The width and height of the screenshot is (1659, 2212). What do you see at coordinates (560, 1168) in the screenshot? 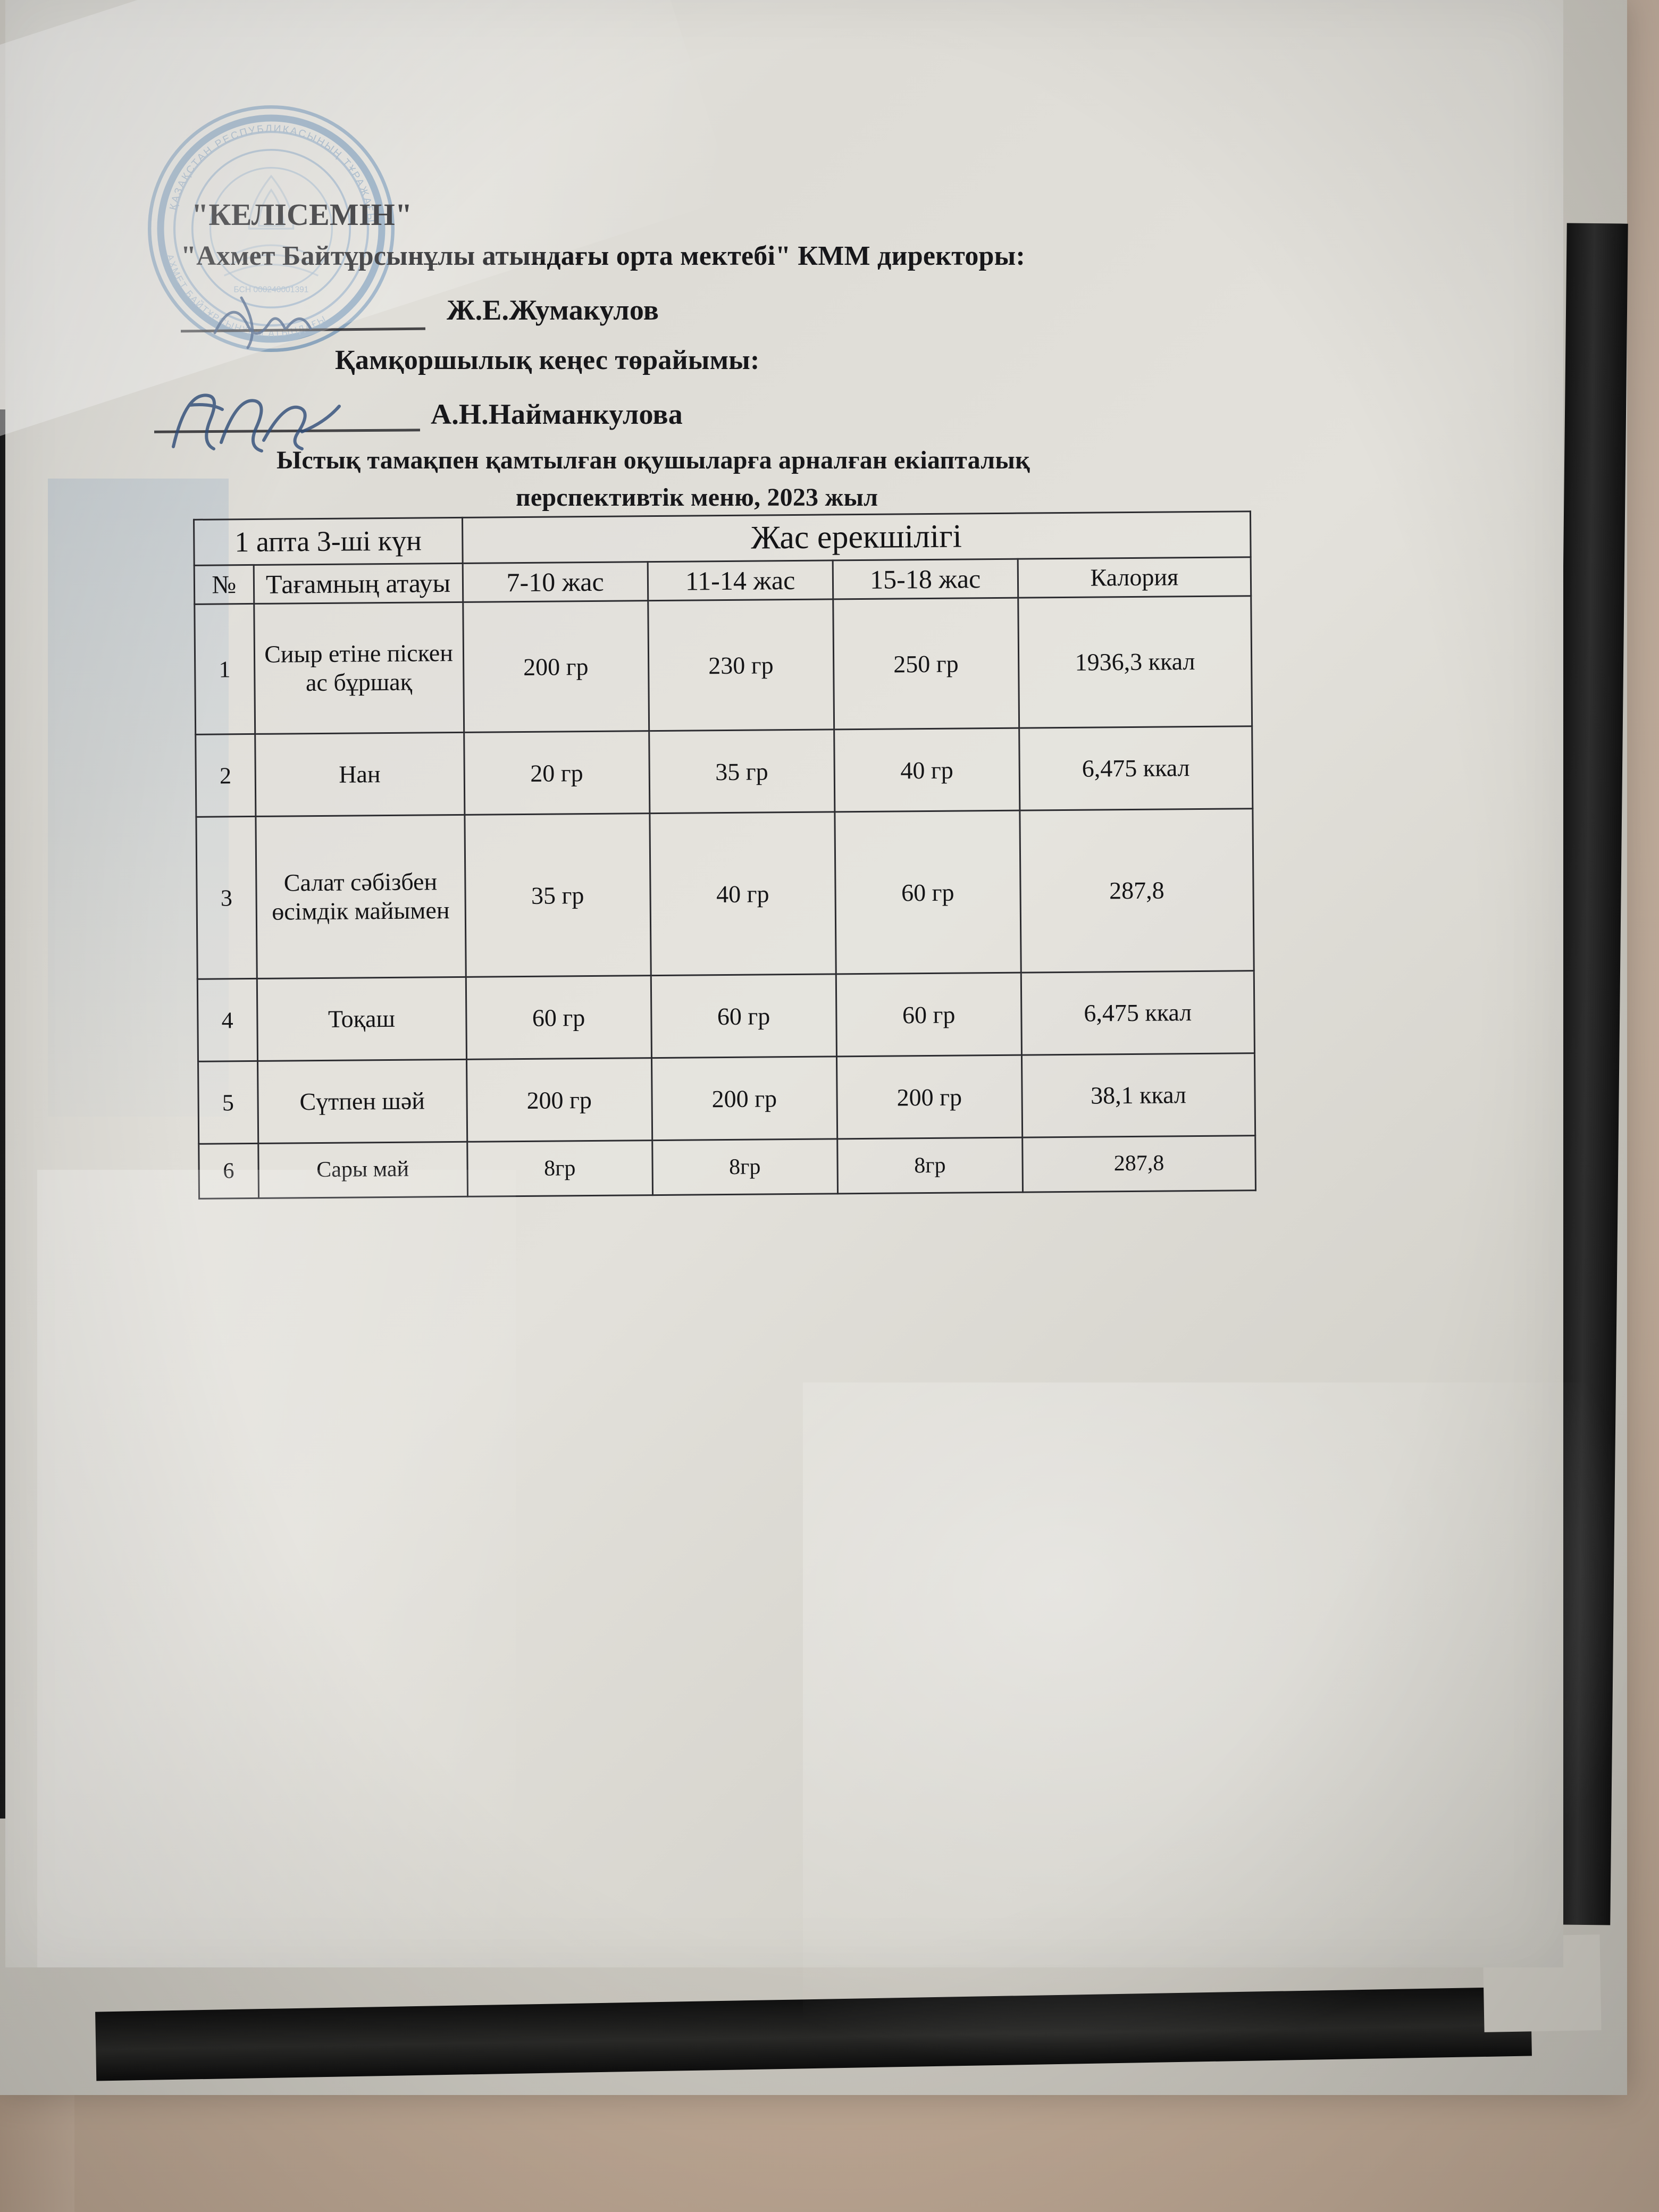
I see `cell-age-7-10: 8гр` at bounding box center [560, 1168].